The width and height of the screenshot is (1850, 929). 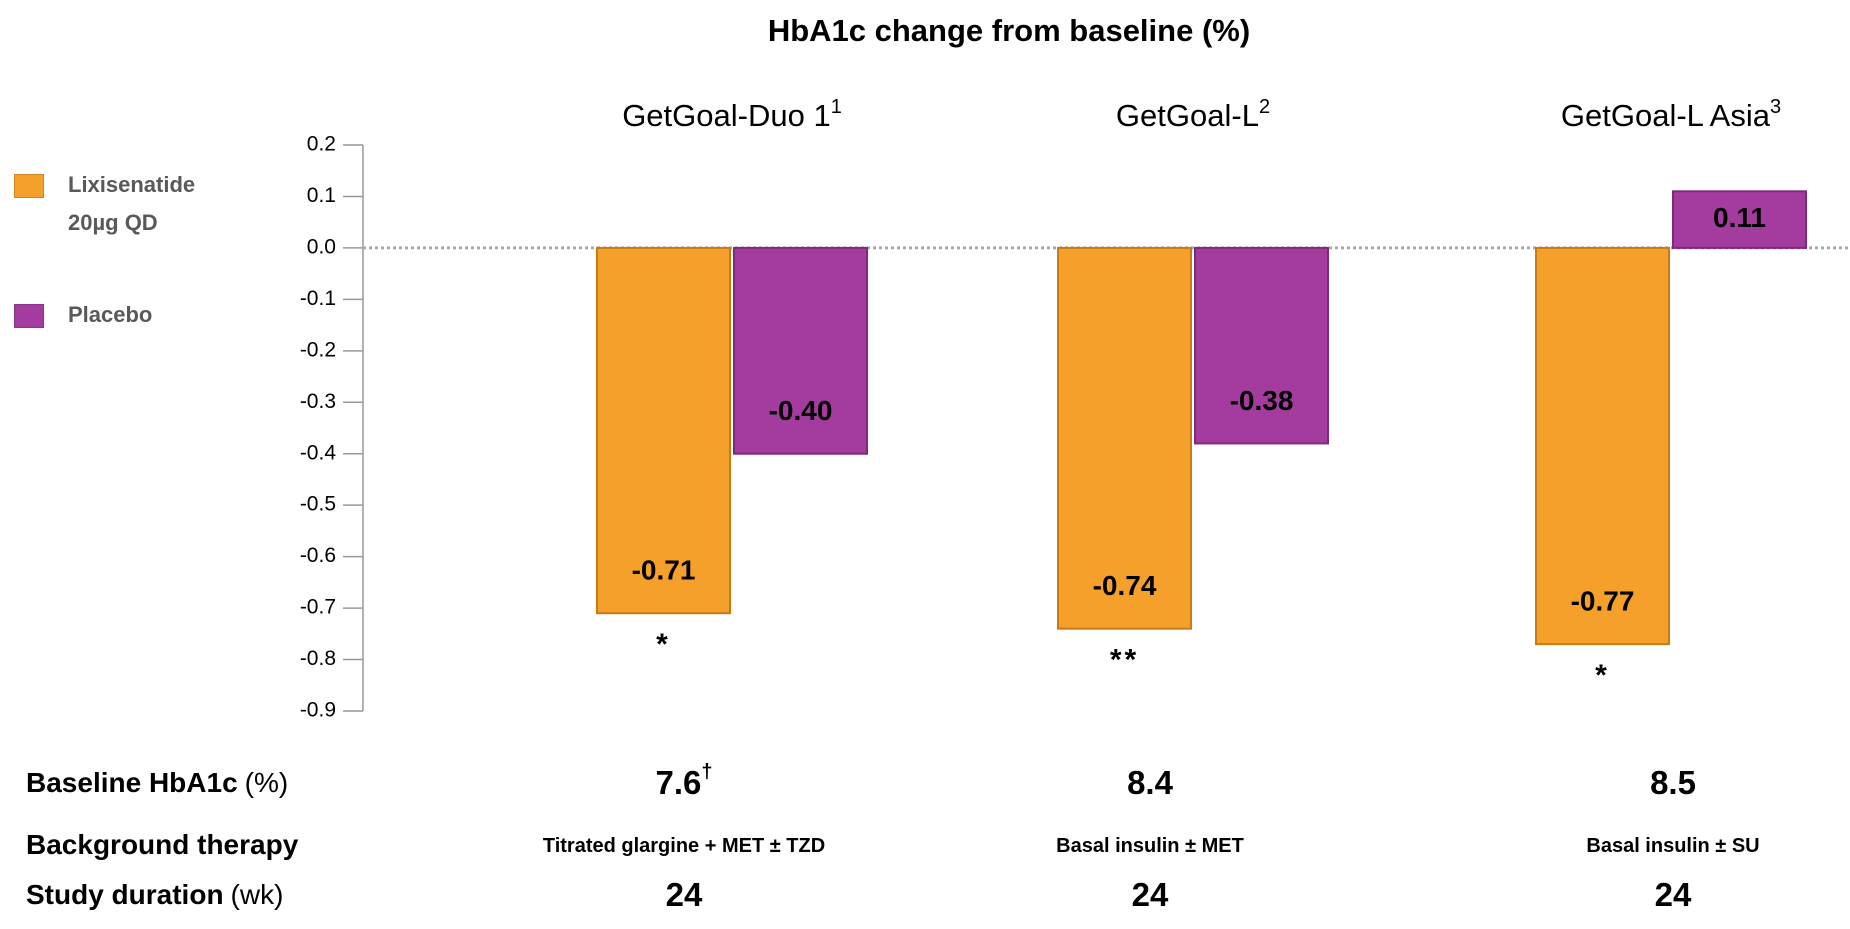 I want to click on value-label: -0.71, so click(x=664, y=570).